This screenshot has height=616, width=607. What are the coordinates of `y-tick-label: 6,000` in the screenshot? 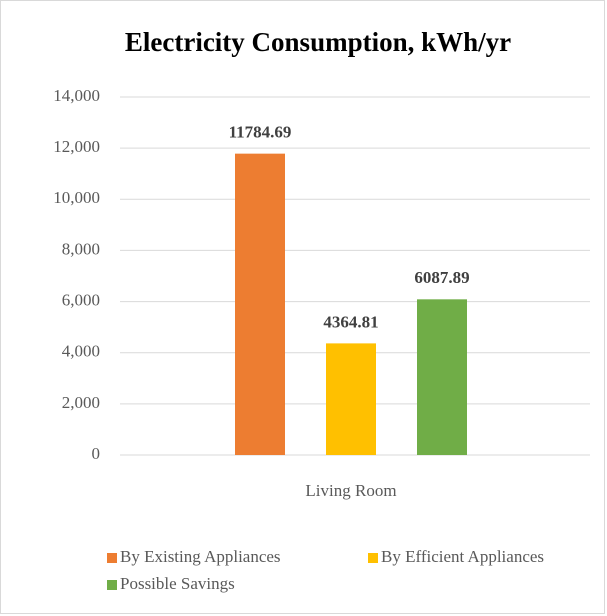 It's located at (81, 299).